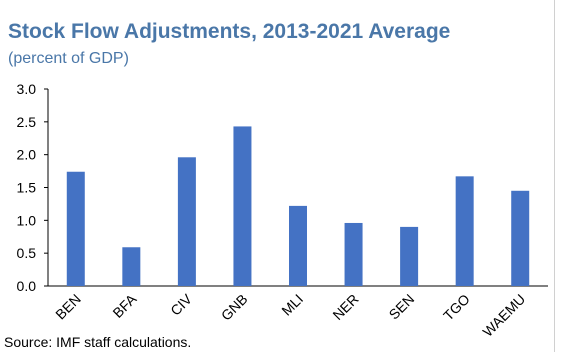 The width and height of the screenshot is (561, 352). What do you see at coordinates (520, 238) in the screenshot?
I see `bar-waemu` at bounding box center [520, 238].